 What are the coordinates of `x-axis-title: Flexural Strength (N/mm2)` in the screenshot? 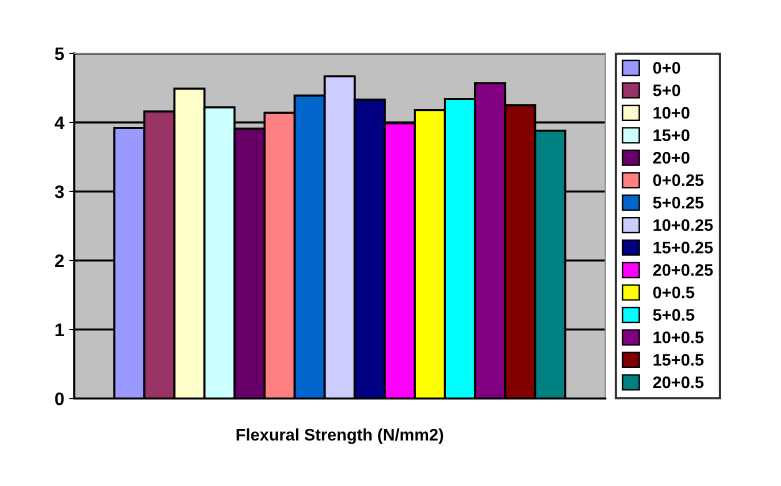 It's located at (340, 436).